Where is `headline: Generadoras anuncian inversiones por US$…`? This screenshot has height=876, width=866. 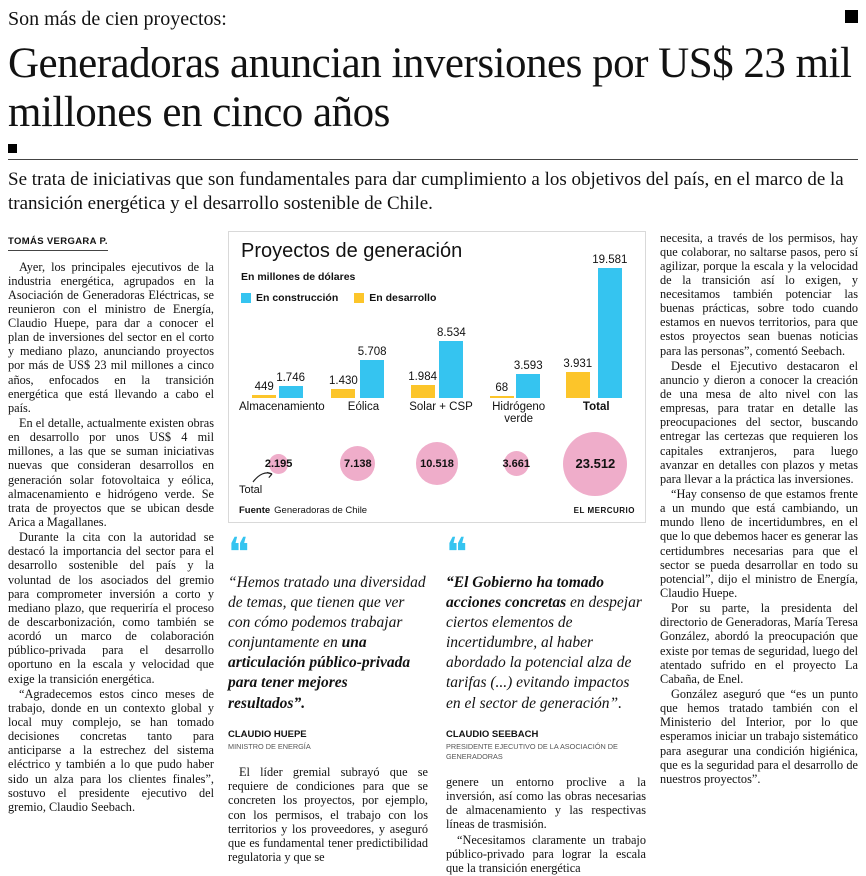 headline: Generadoras anuncian inversiones por US$… is located at coordinates (430, 88).